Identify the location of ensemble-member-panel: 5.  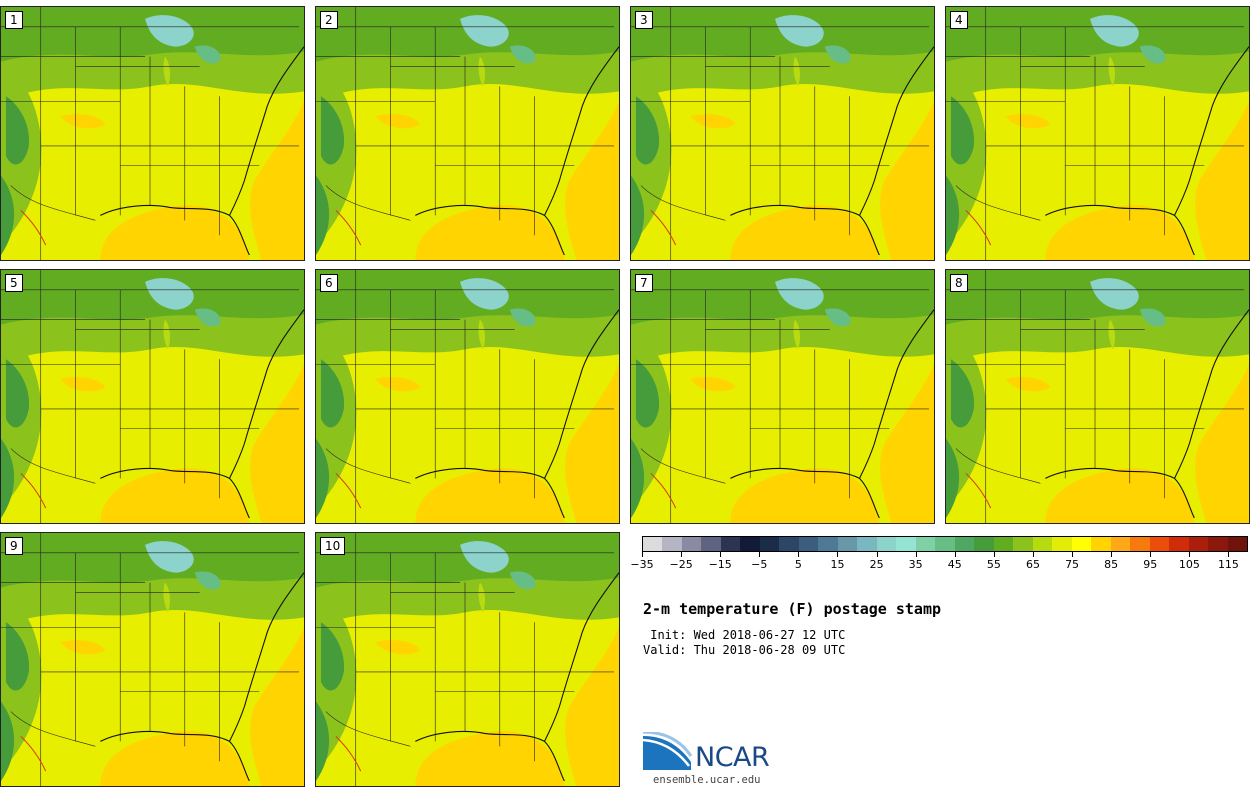
(152, 396).